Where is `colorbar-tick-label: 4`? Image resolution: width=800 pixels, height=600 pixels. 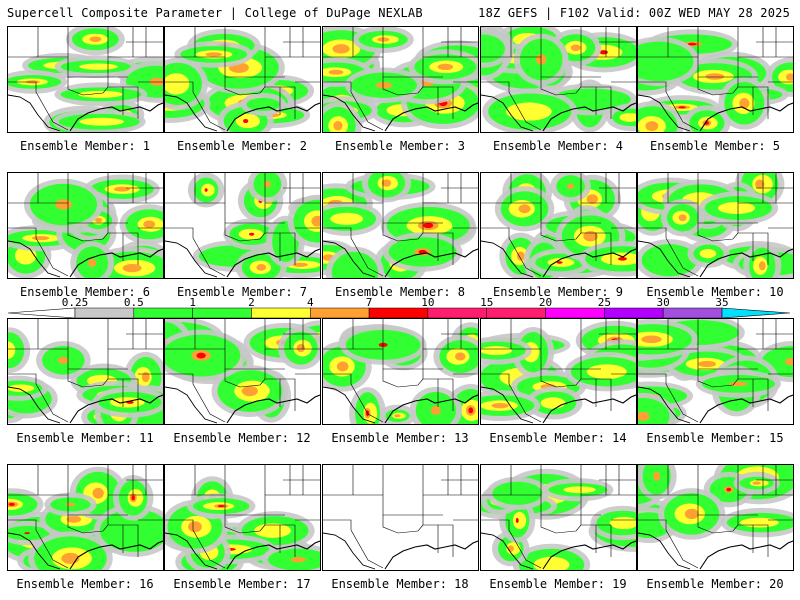 colorbar-tick-label: 4 is located at coordinates (310, 302).